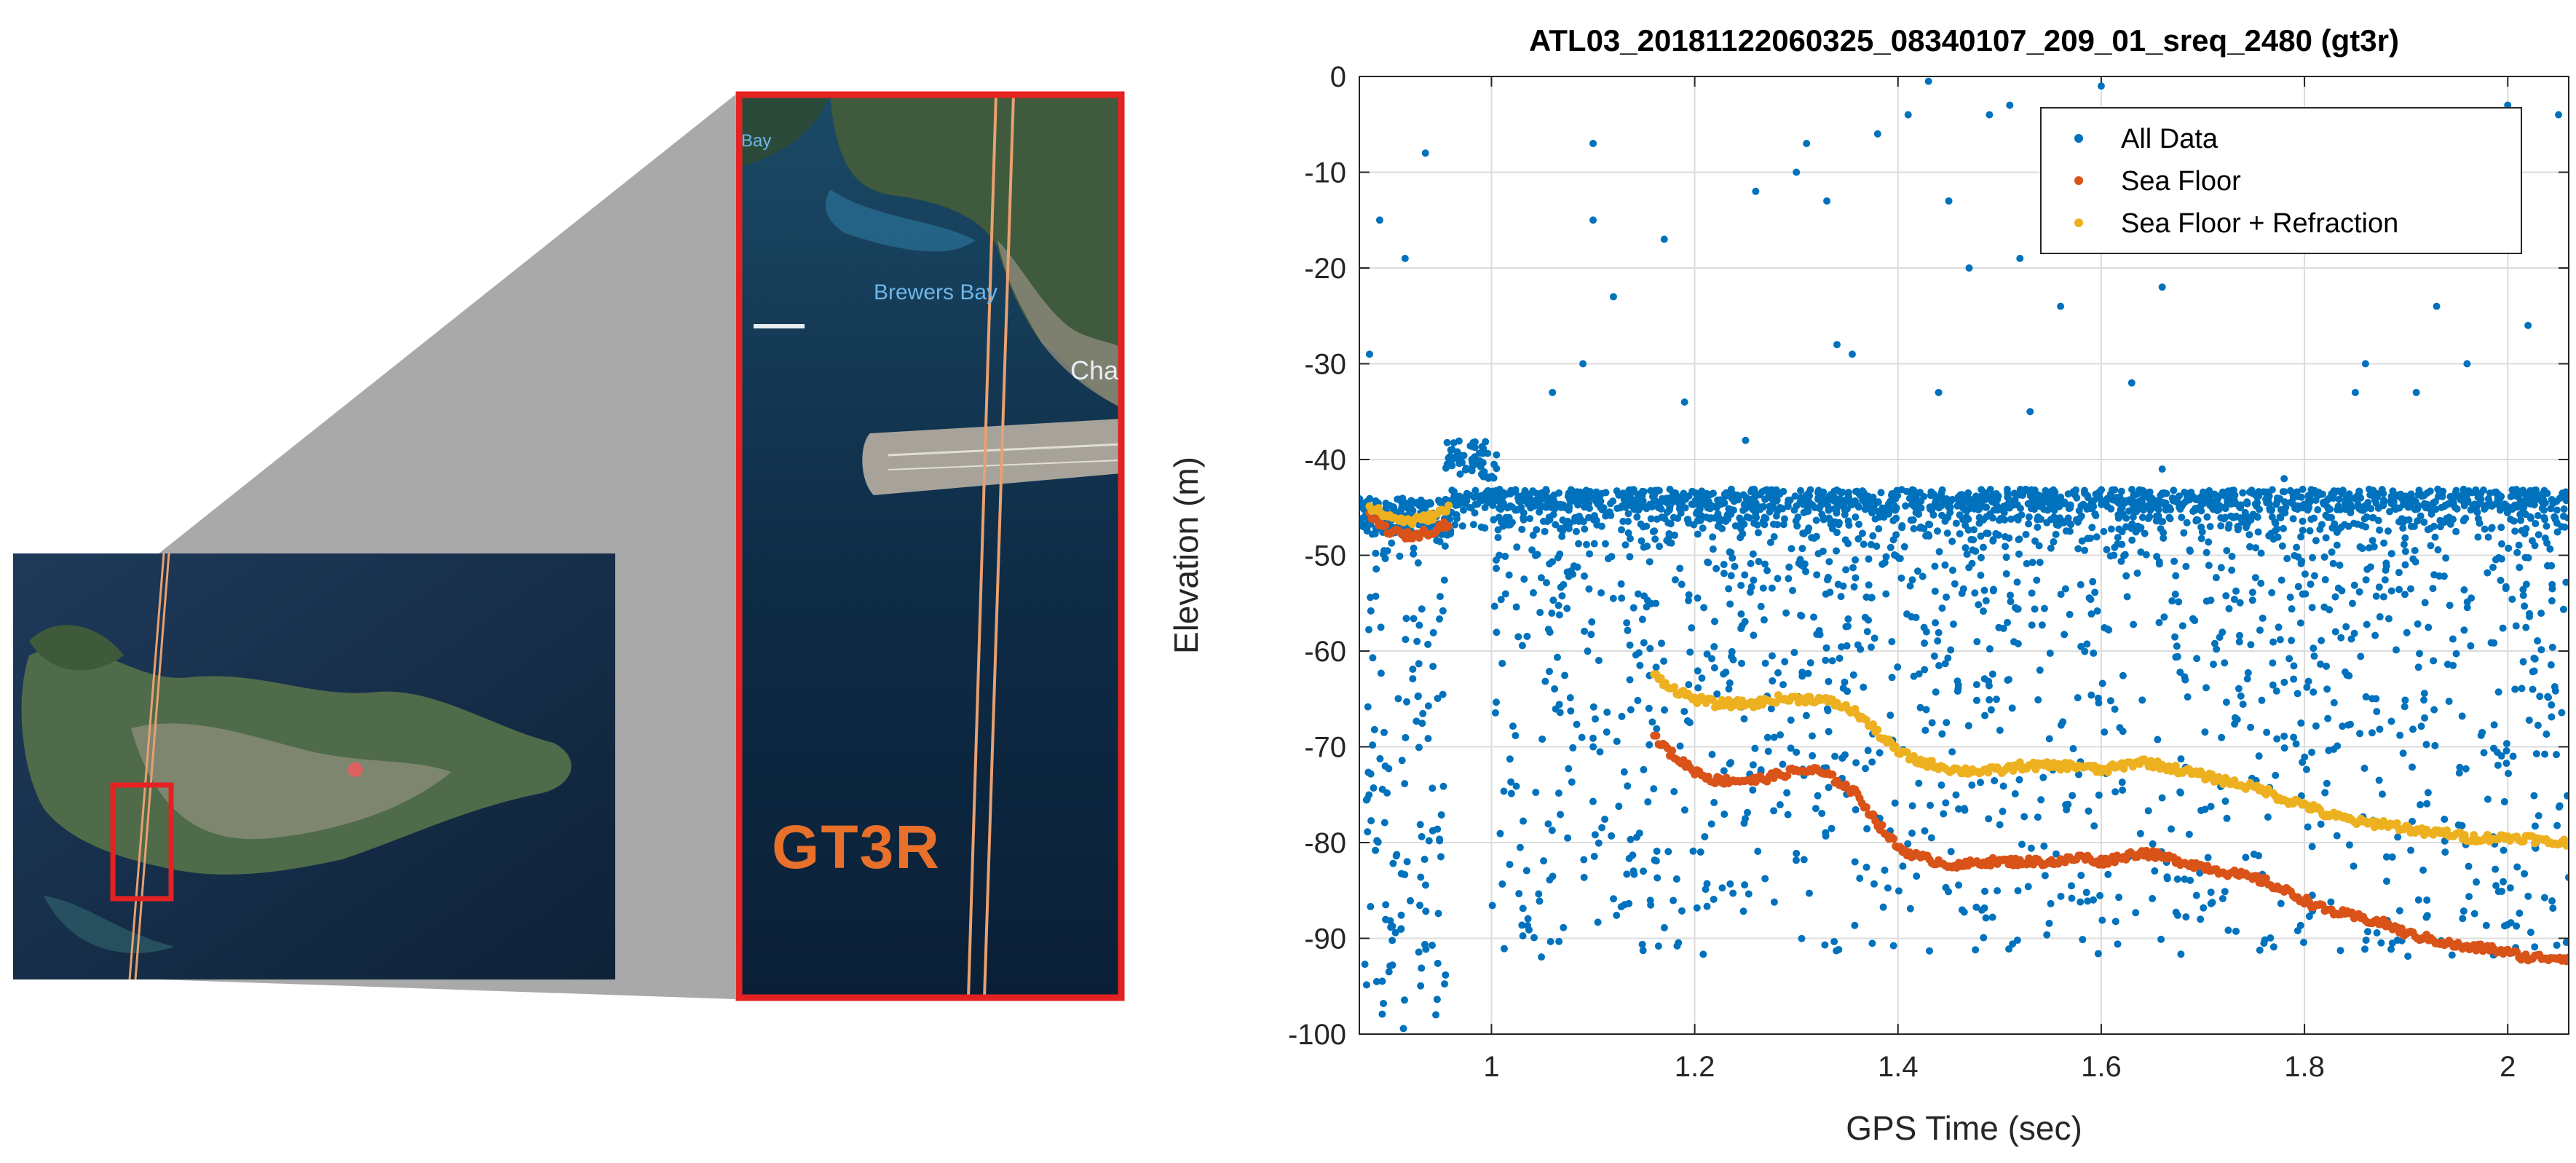 The height and width of the screenshot is (1163, 2576). What do you see at coordinates (1964, 1128) in the screenshot?
I see `x-axis-label: GPS Time (sec)` at bounding box center [1964, 1128].